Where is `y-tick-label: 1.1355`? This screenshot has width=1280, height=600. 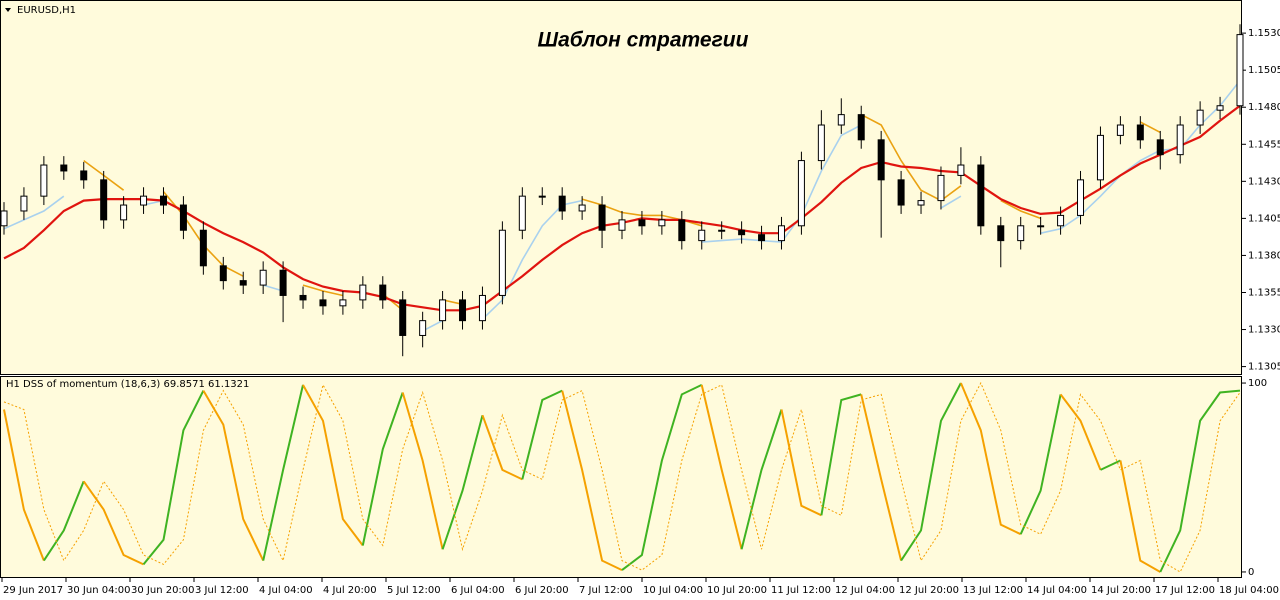
y-tick-label: 1.1355 is located at coordinates (1264, 292).